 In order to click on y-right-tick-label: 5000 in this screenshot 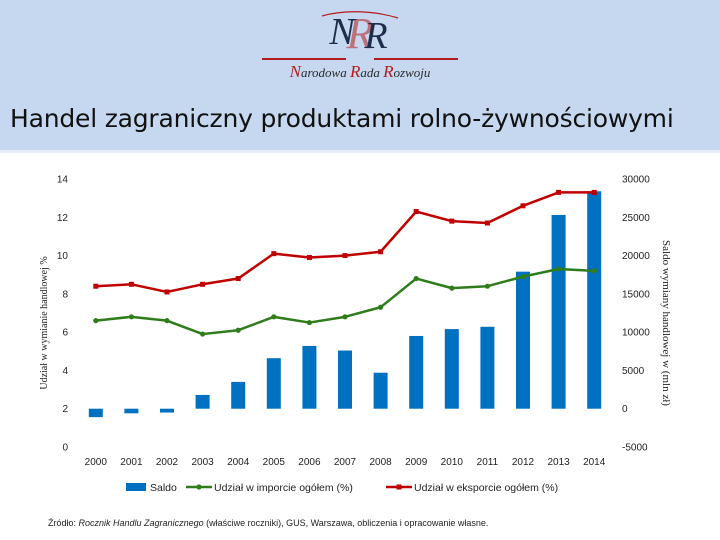, I will do `click(633, 371)`.